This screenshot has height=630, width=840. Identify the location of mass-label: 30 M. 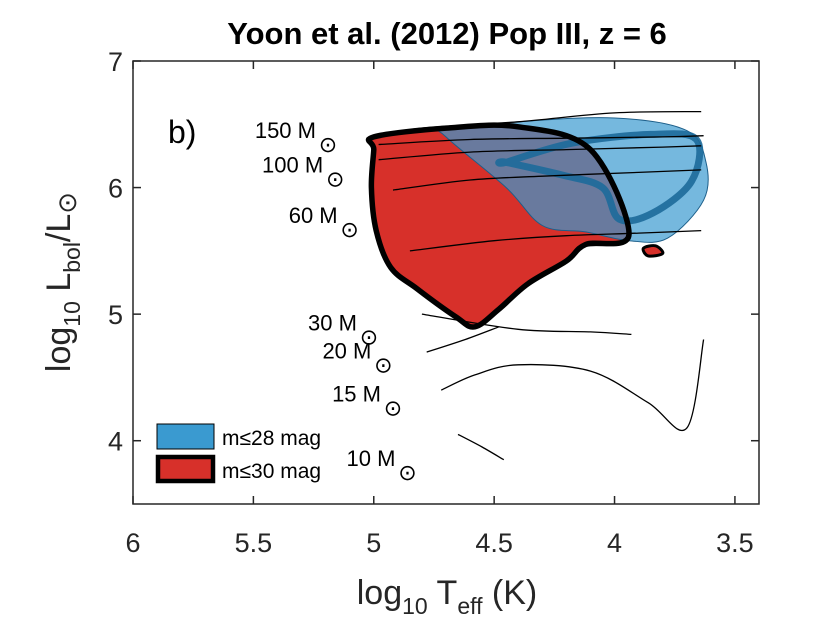
(332, 323).